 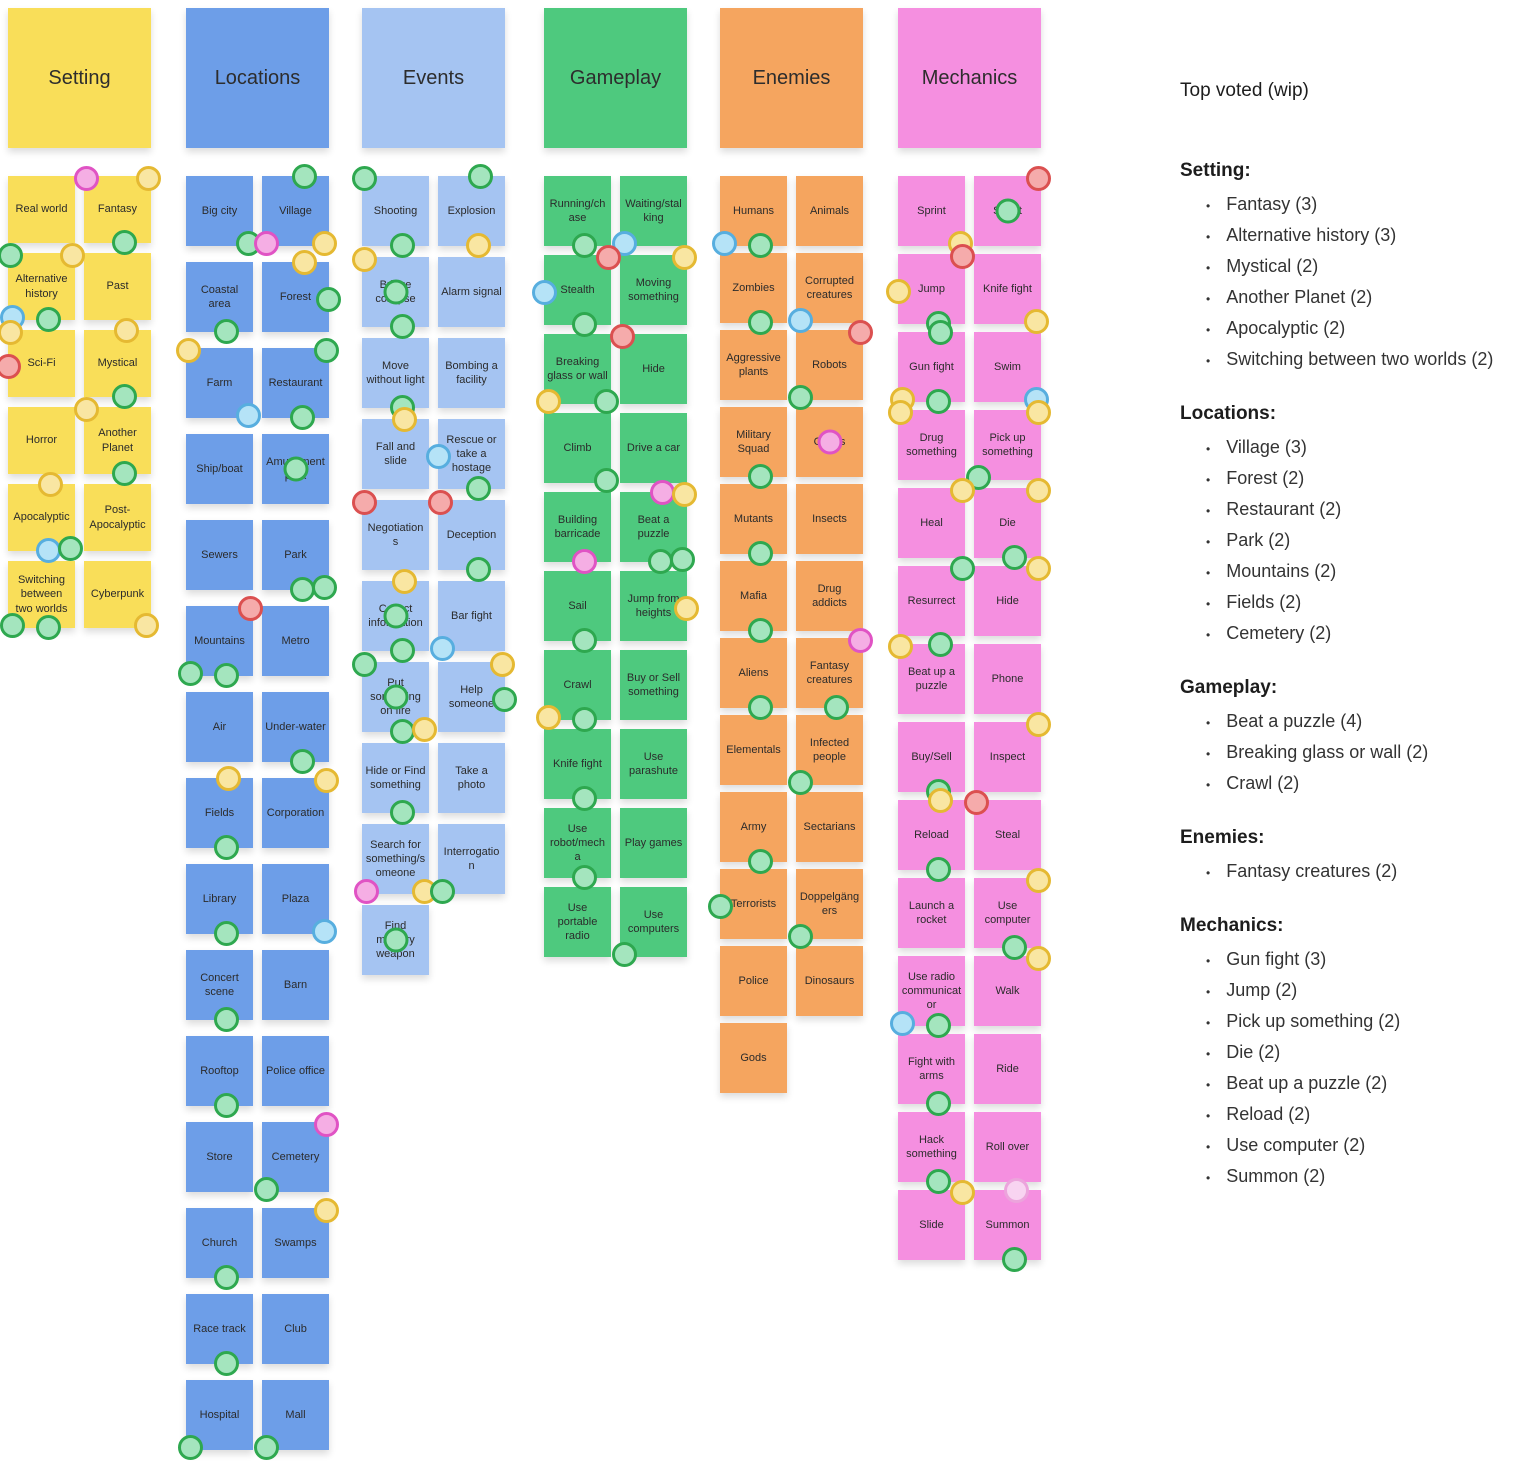 What do you see at coordinates (219, 469) in the screenshot?
I see `sticky-note: Ship/boat` at bounding box center [219, 469].